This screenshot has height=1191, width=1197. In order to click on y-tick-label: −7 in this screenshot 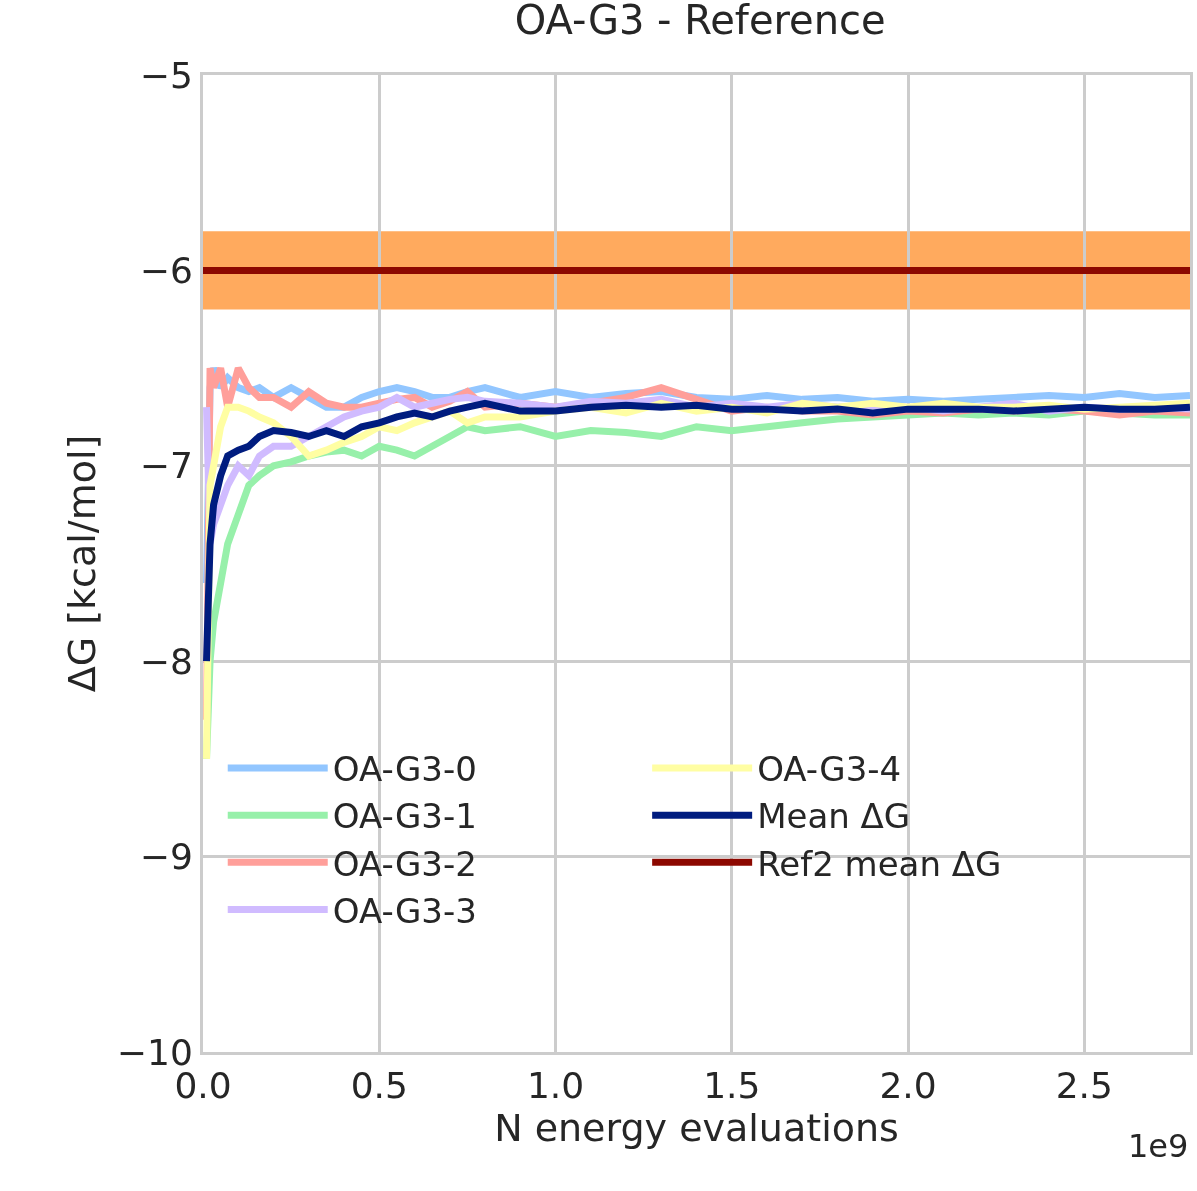, I will do `click(166, 466)`.